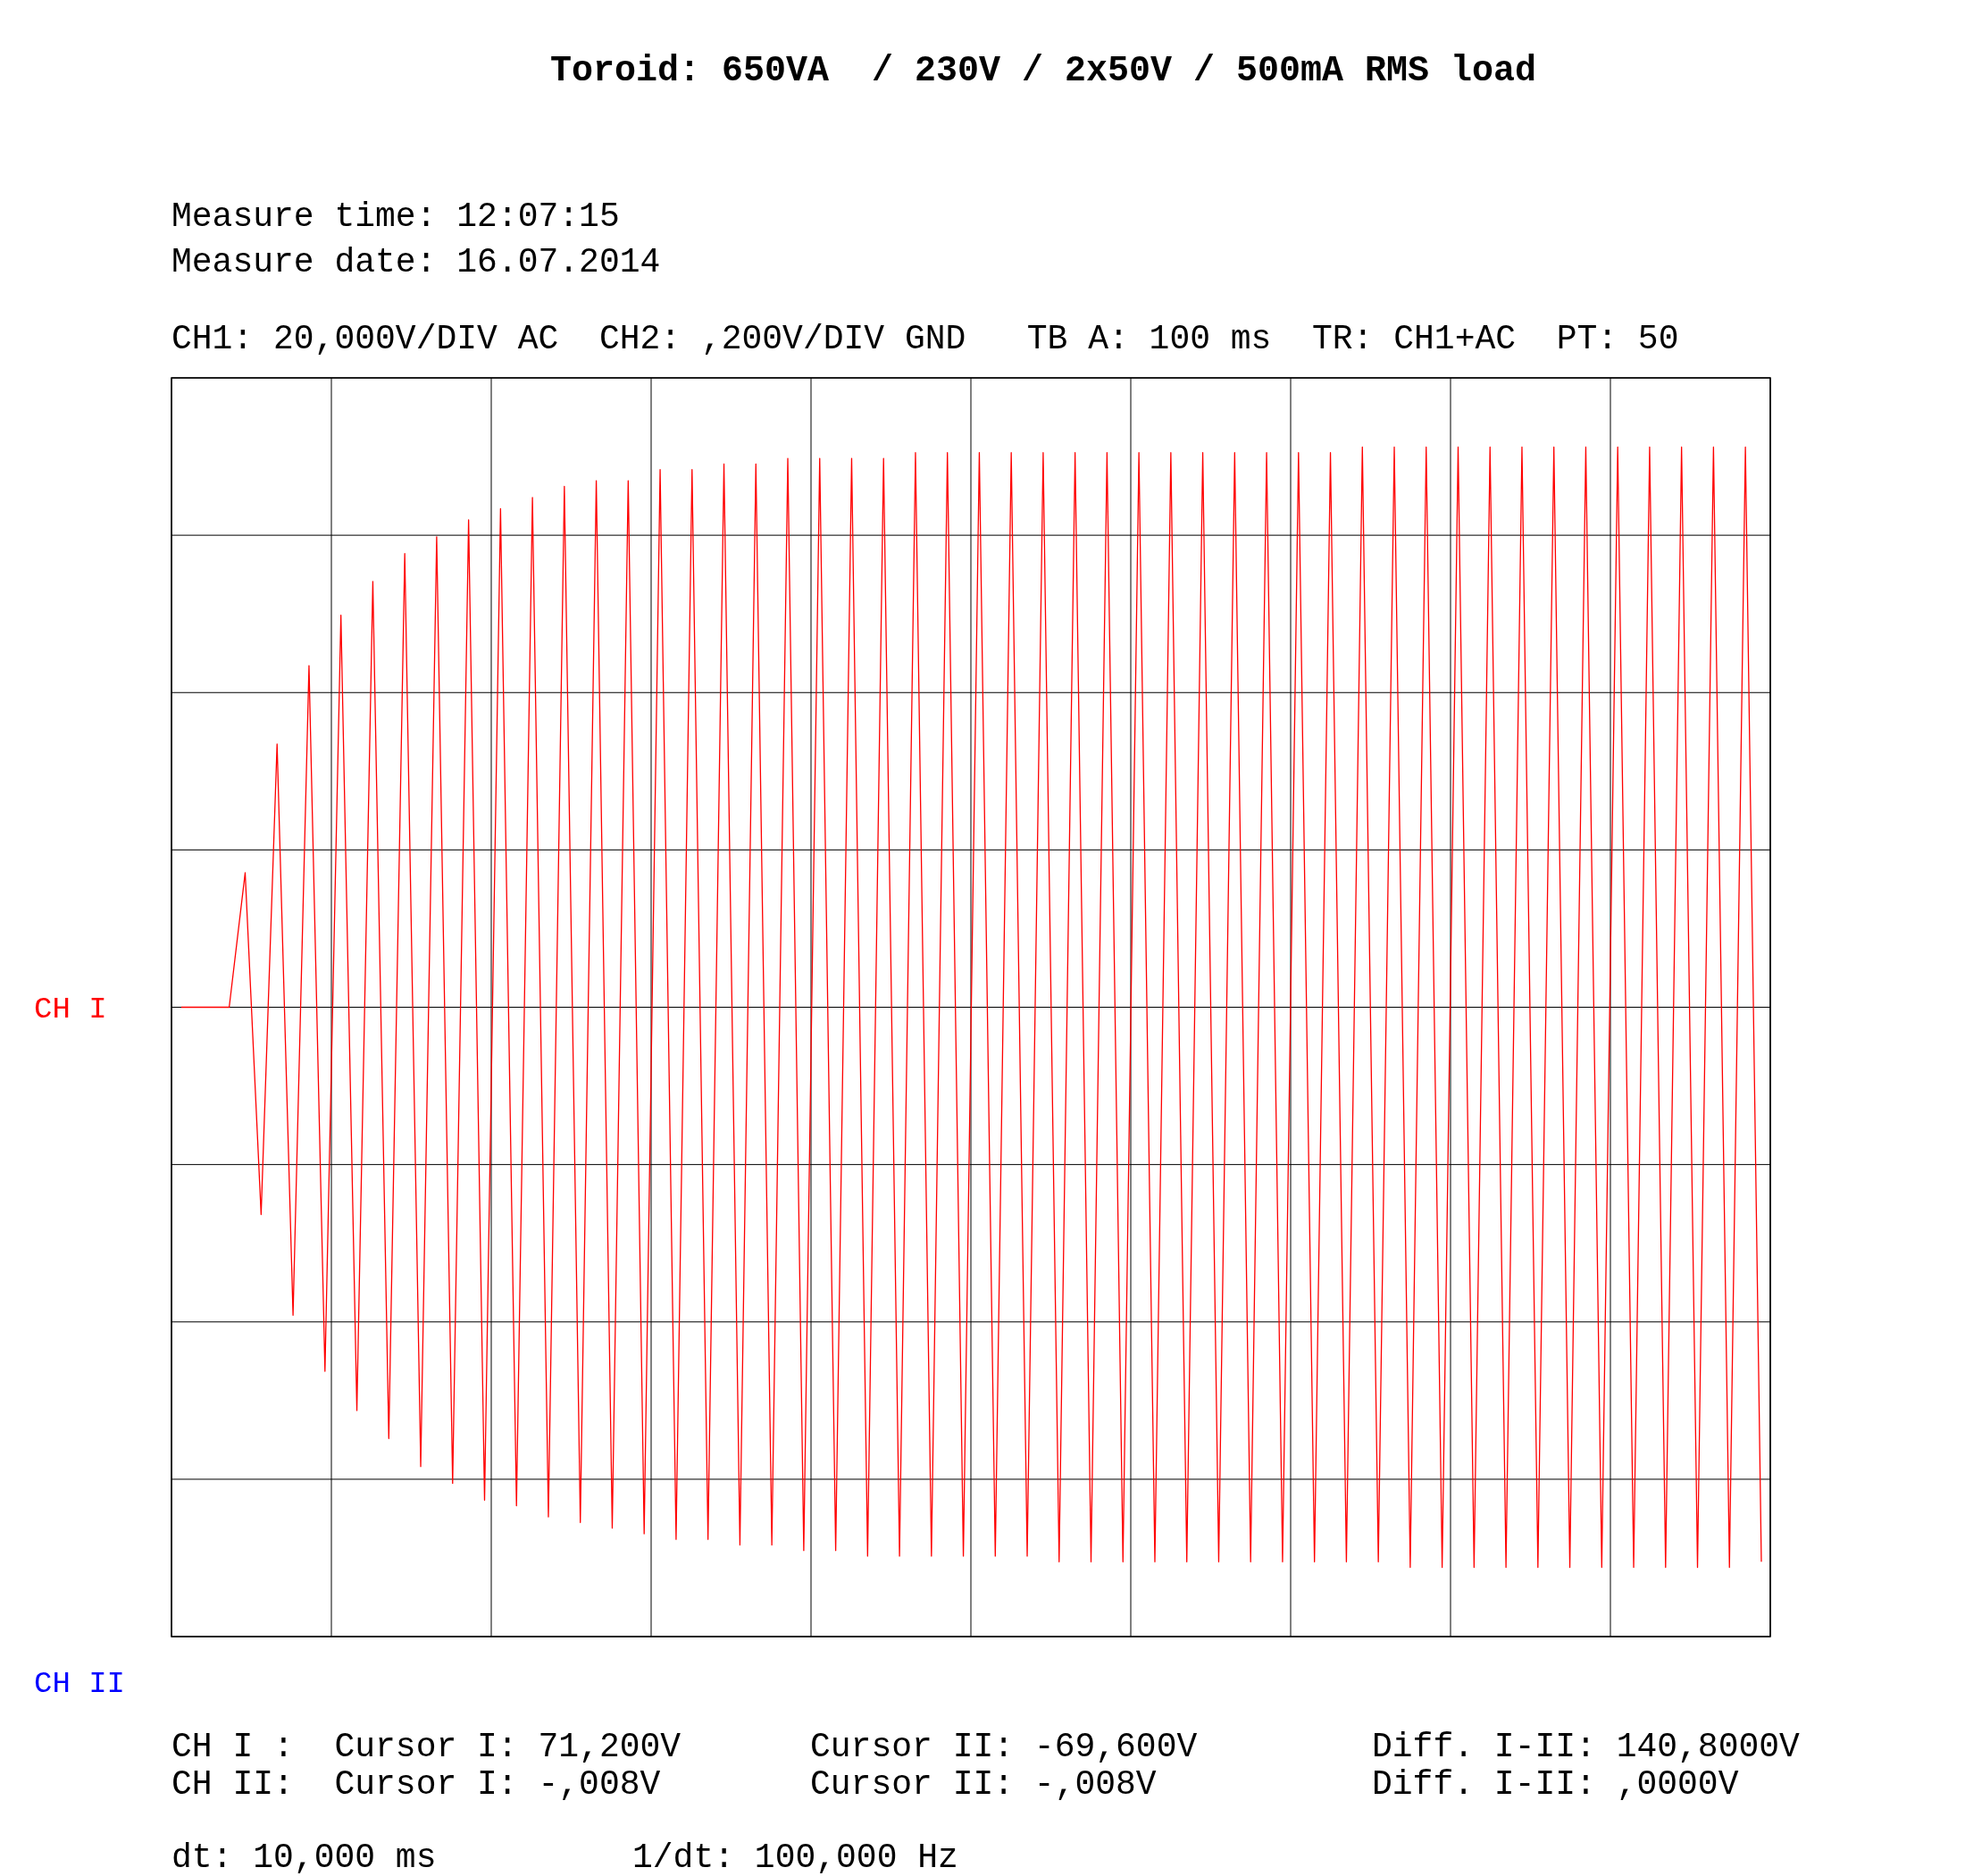 Image resolution: width=1965 pixels, height=1876 pixels. I want to click on text: Cursor II: -69,600V, so click(1004, 1747).